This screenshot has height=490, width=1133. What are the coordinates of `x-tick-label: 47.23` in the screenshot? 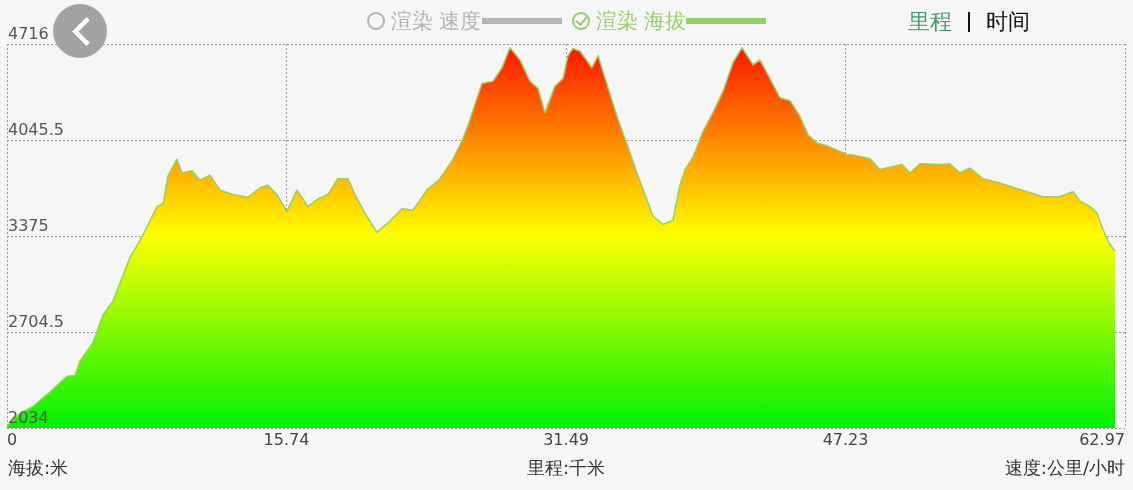 It's located at (845, 439).